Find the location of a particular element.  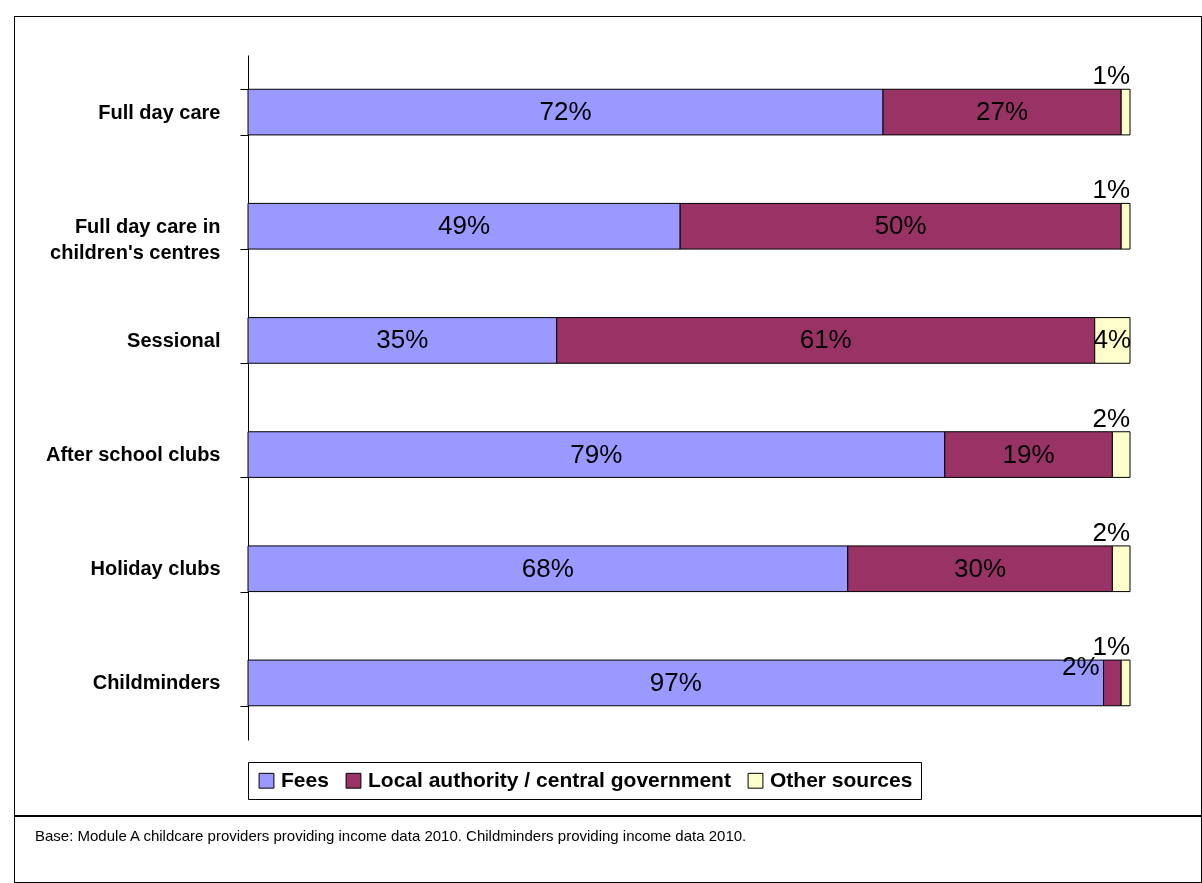

legend-label: Local authority / central government is located at coordinates (549, 779).